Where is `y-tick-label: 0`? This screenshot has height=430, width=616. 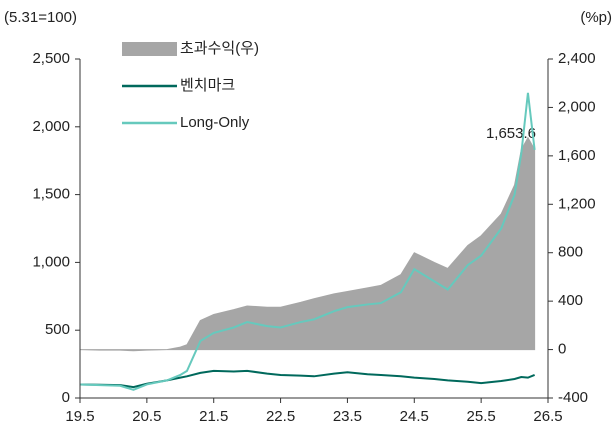 y-tick-label: 0 is located at coordinates (66, 397).